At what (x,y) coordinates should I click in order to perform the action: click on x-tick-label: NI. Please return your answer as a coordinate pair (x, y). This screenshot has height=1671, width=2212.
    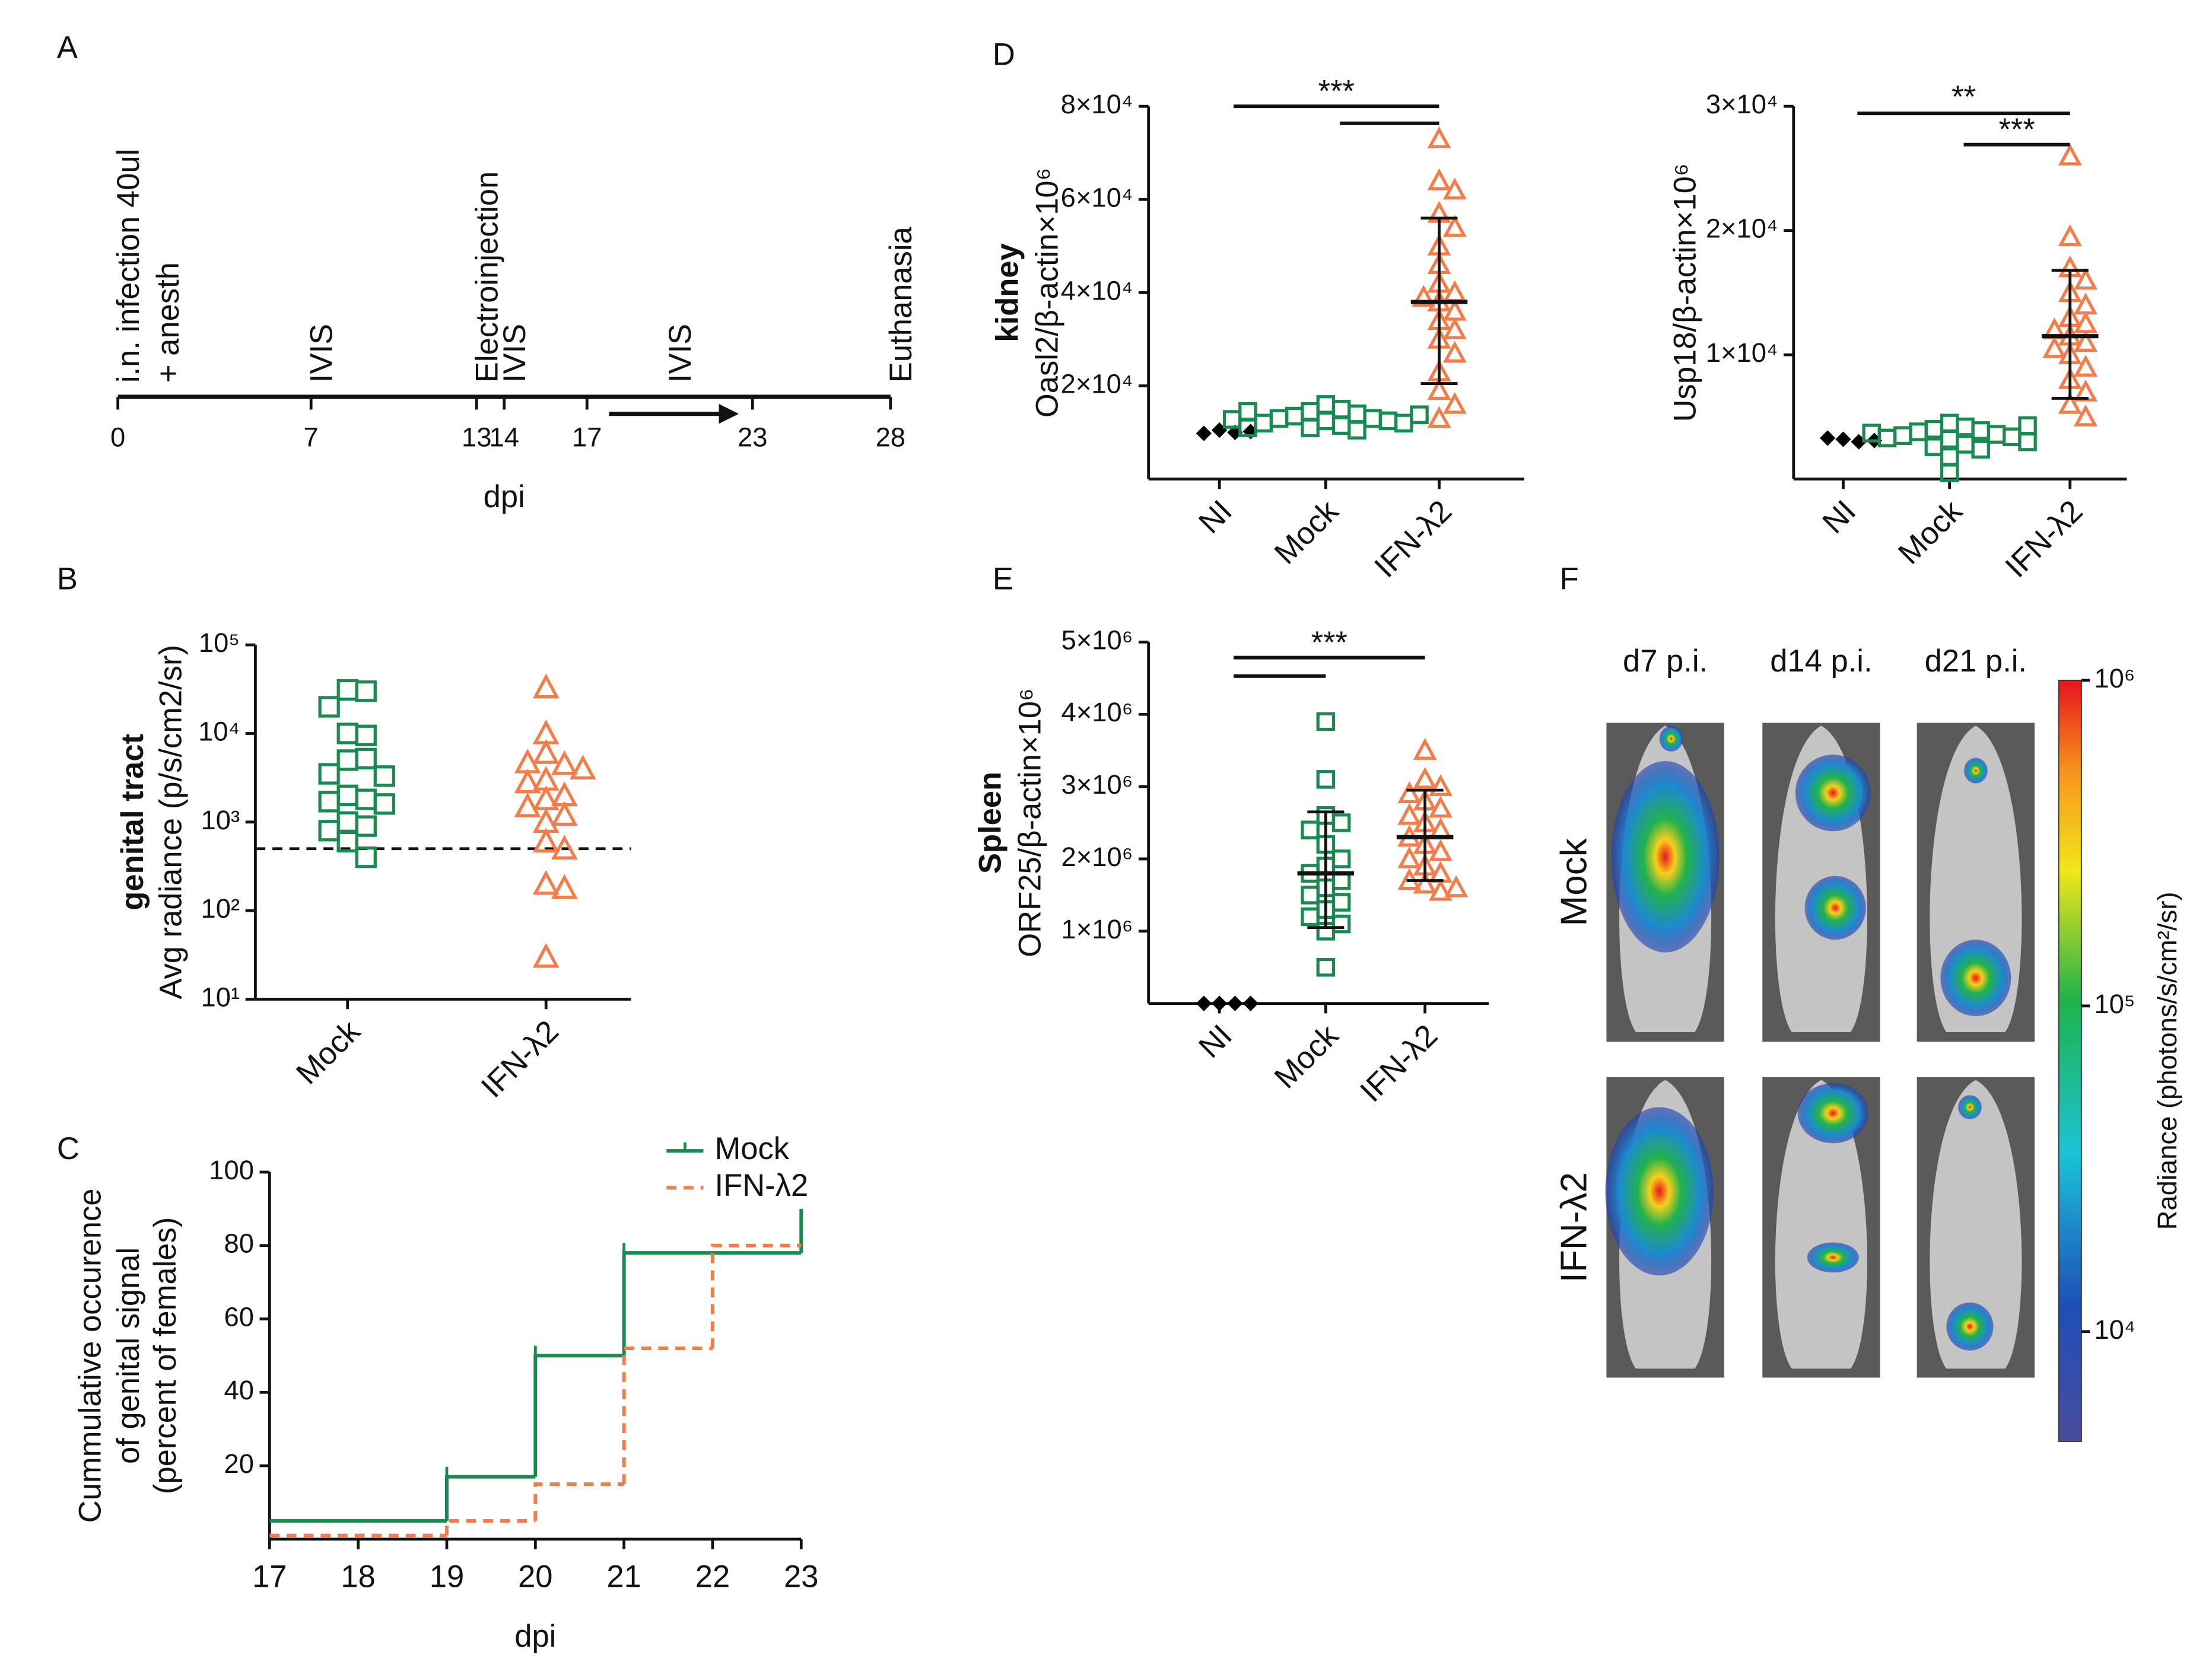
    Looking at the image, I should click on (1839, 517).